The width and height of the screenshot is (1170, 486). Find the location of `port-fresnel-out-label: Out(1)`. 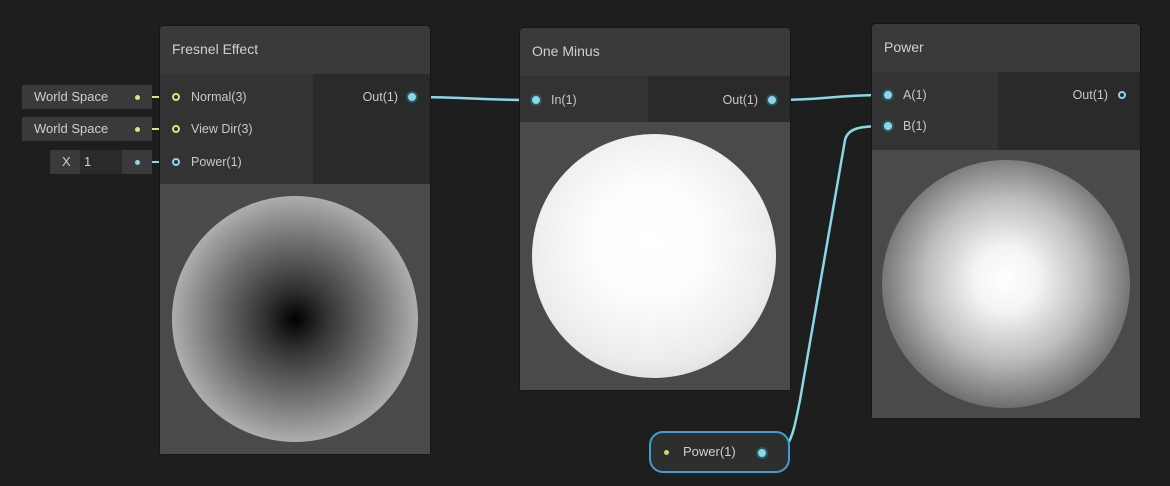

port-fresnel-out-label: Out(1) is located at coordinates (380, 97).